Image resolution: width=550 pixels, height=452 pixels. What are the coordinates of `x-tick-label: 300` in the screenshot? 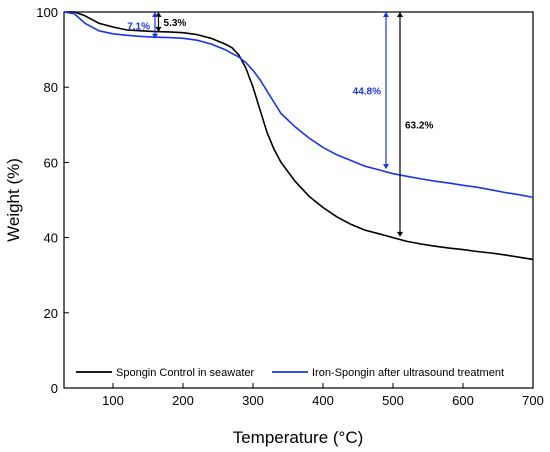 It's located at (253, 400).